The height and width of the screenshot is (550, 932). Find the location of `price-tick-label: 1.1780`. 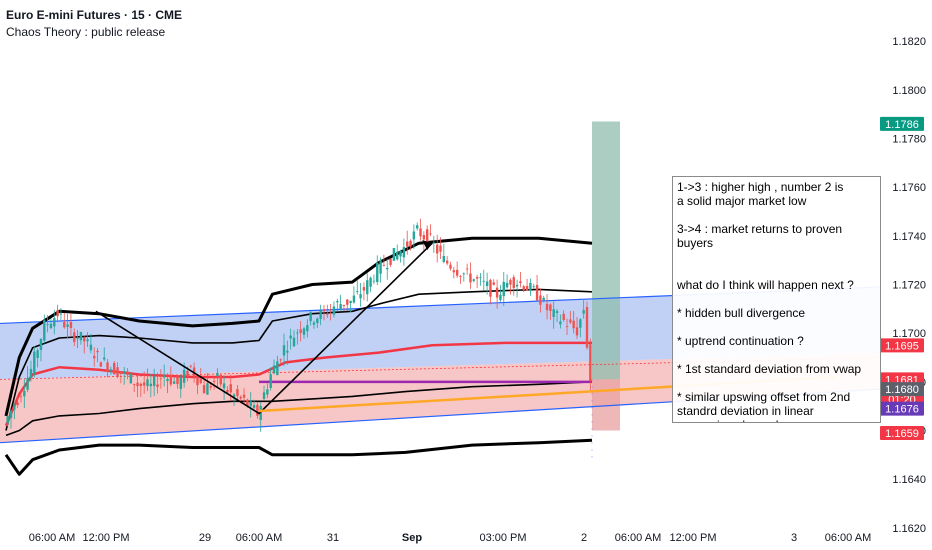

price-tick-label: 1.1780 is located at coordinates (909, 140).